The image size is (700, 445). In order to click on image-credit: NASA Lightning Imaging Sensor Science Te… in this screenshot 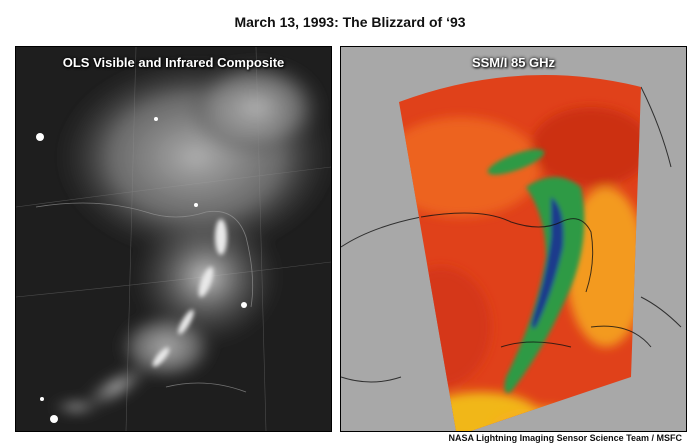, I will do `click(565, 438)`.